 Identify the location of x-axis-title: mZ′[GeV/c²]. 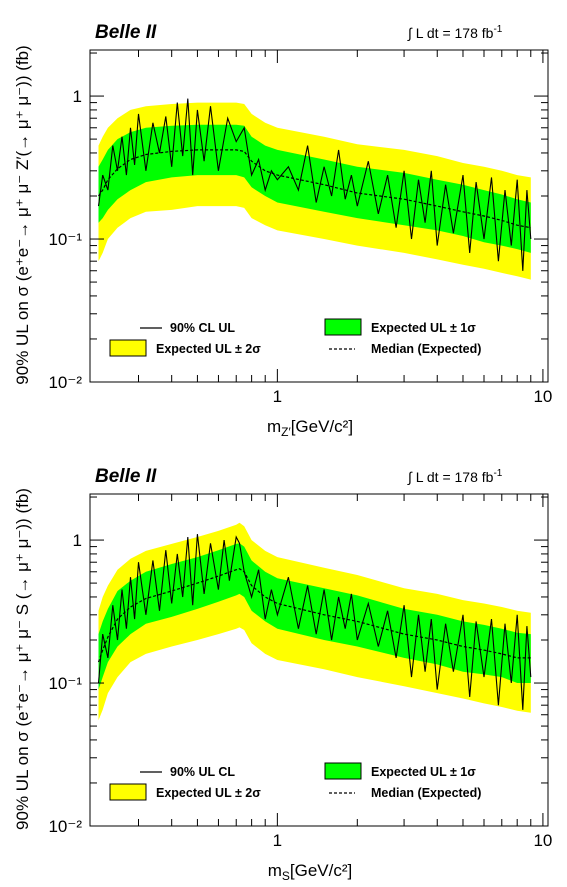
(310, 428).